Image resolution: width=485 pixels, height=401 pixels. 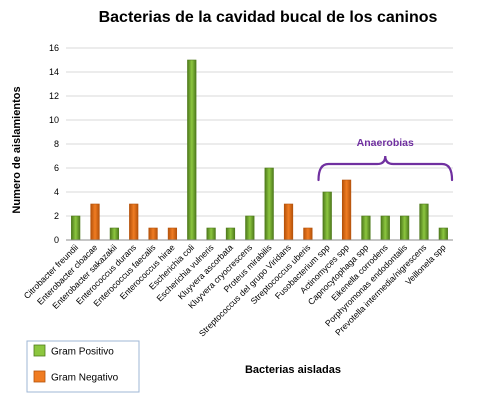 I want to click on legend: Gram Positivo Gram Negativo, so click(x=83, y=366).